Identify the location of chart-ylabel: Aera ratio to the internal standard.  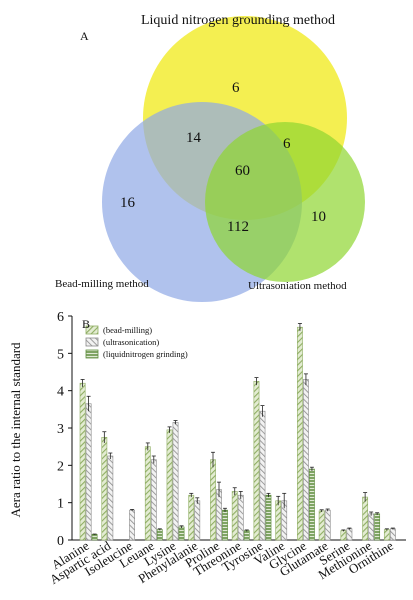
(15, 430).